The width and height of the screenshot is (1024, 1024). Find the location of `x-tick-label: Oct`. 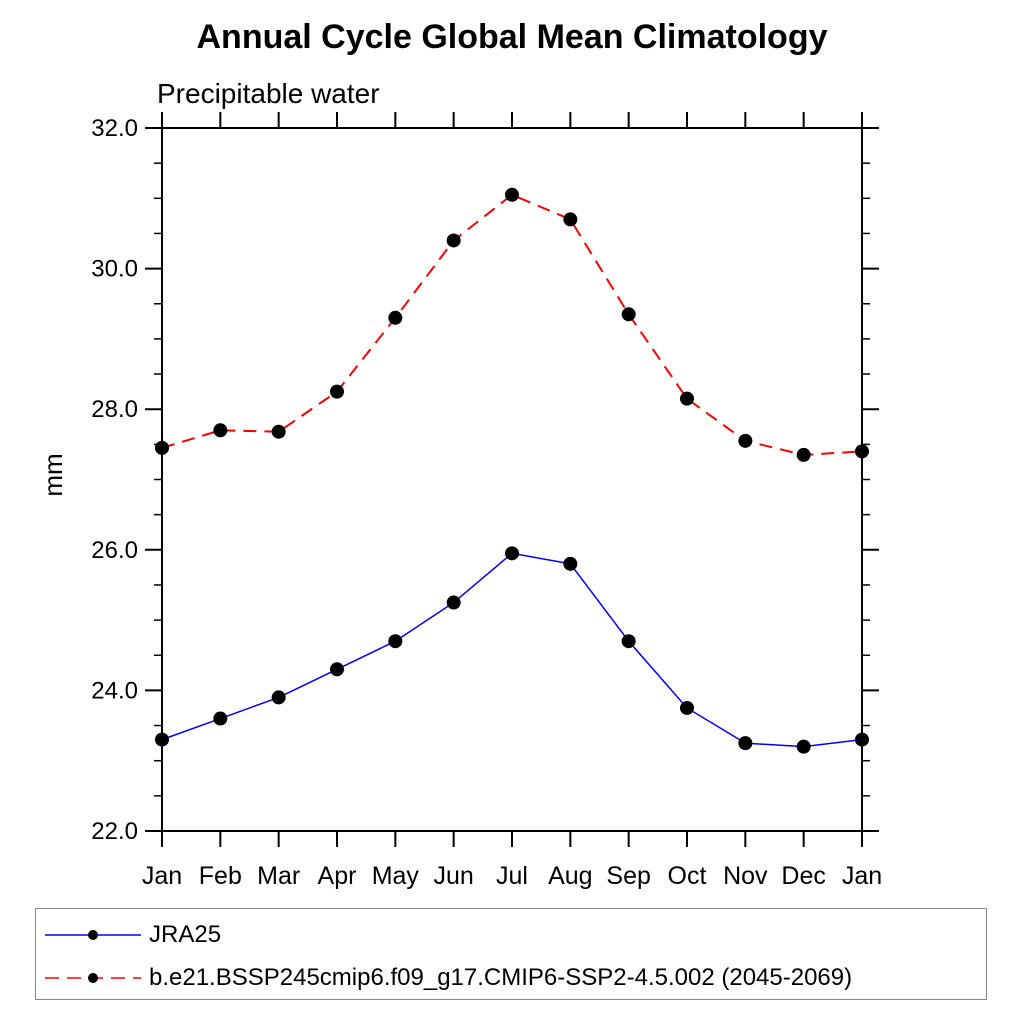

x-tick-label: Oct is located at coordinates (687, 876).